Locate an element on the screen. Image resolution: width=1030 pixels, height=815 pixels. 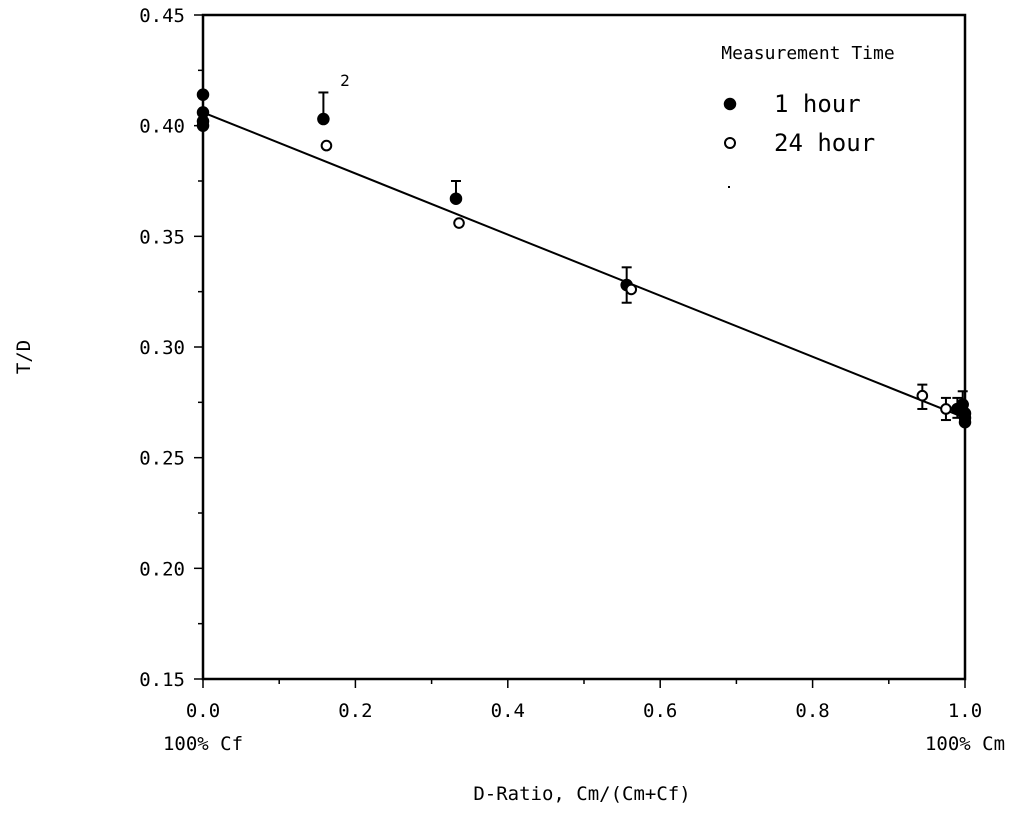
x-tick-label: 0.0 is located at coordinates (203, 711).